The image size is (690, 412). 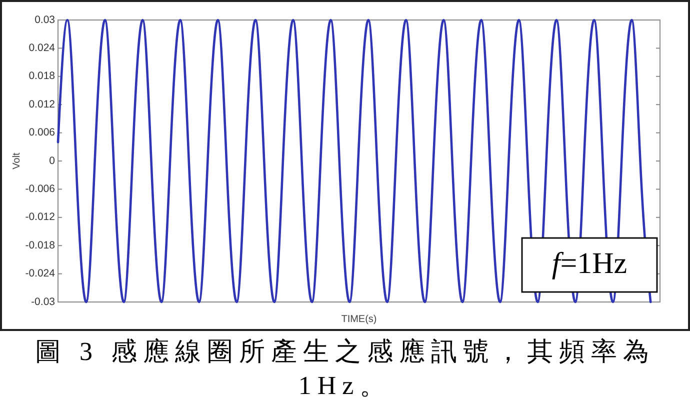 What do you see at coordinates (40, 274) in the screenshot?
I see `y-tick-label: -0.024` at bounding box center [40, 274].